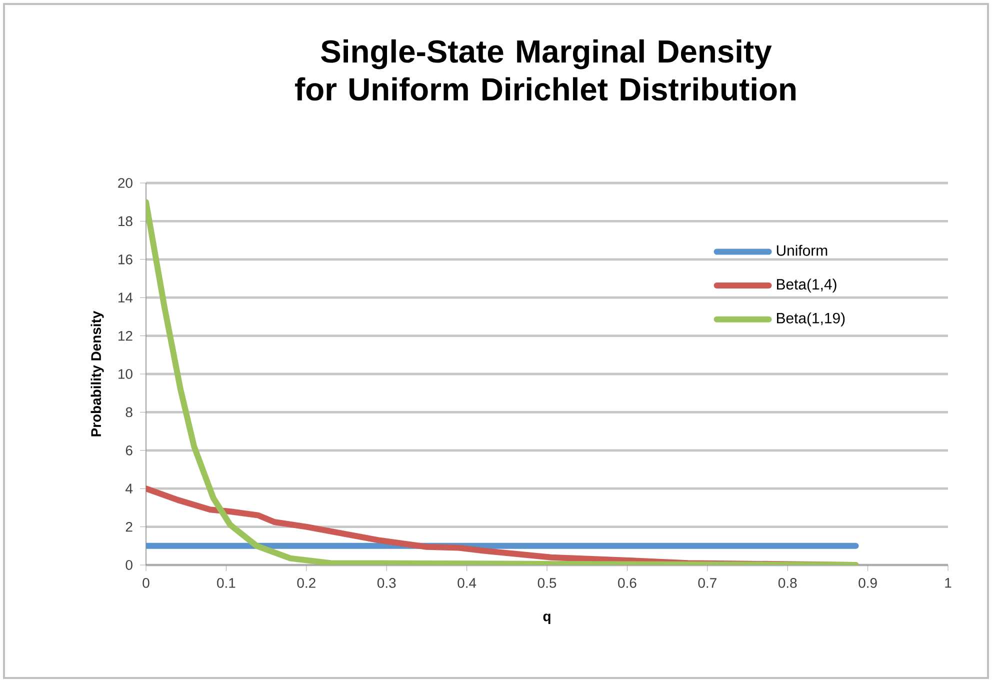  I want to click on x-tick-label: 0.3, so click(386, 583).